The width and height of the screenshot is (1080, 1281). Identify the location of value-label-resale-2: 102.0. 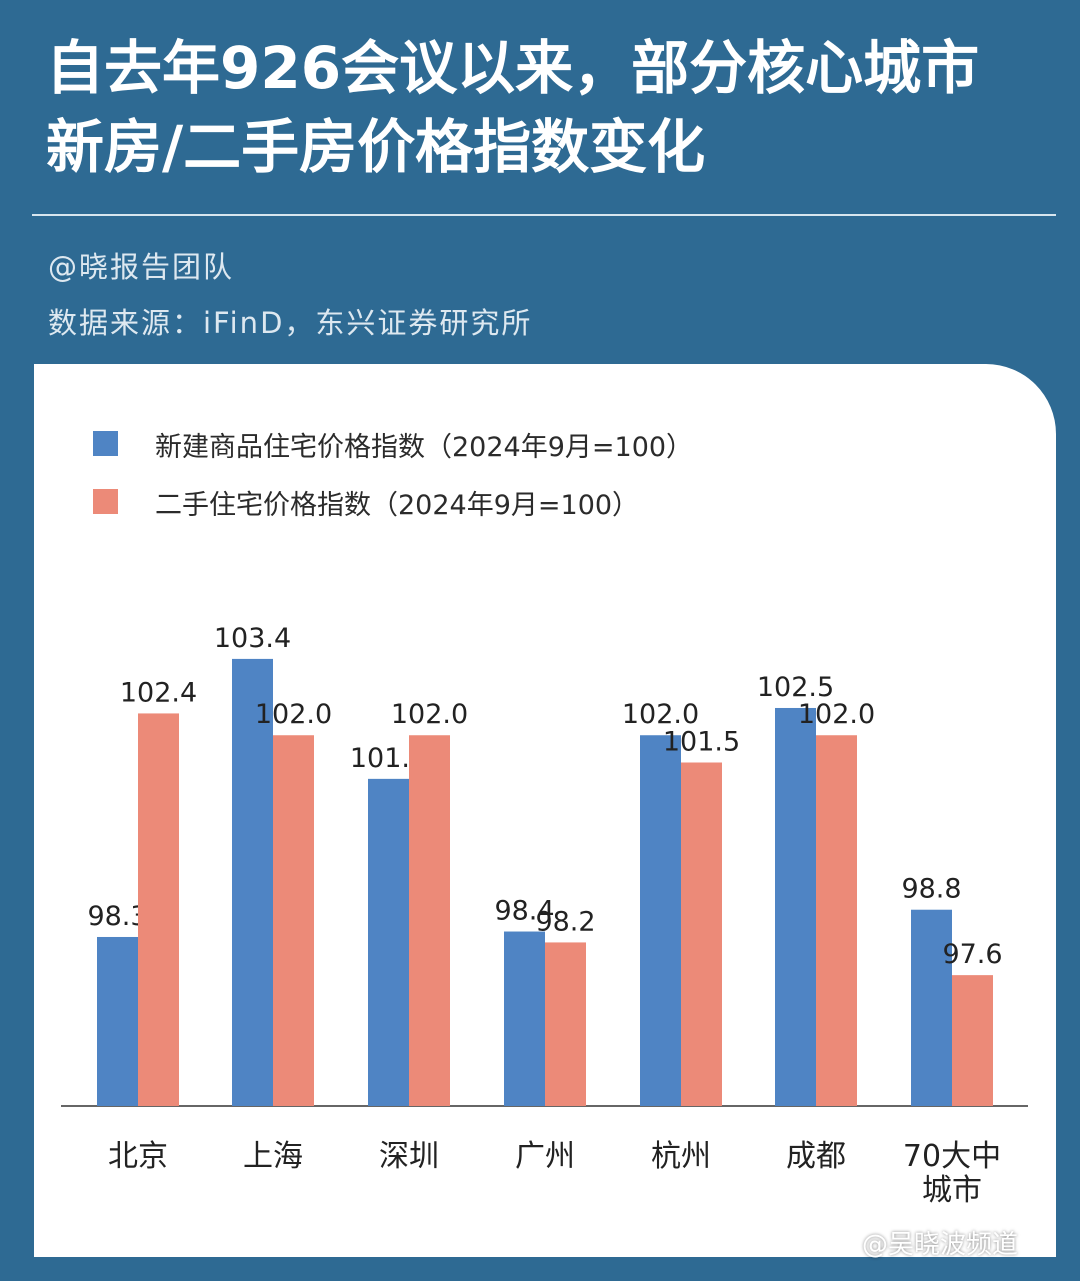
(429, 714).